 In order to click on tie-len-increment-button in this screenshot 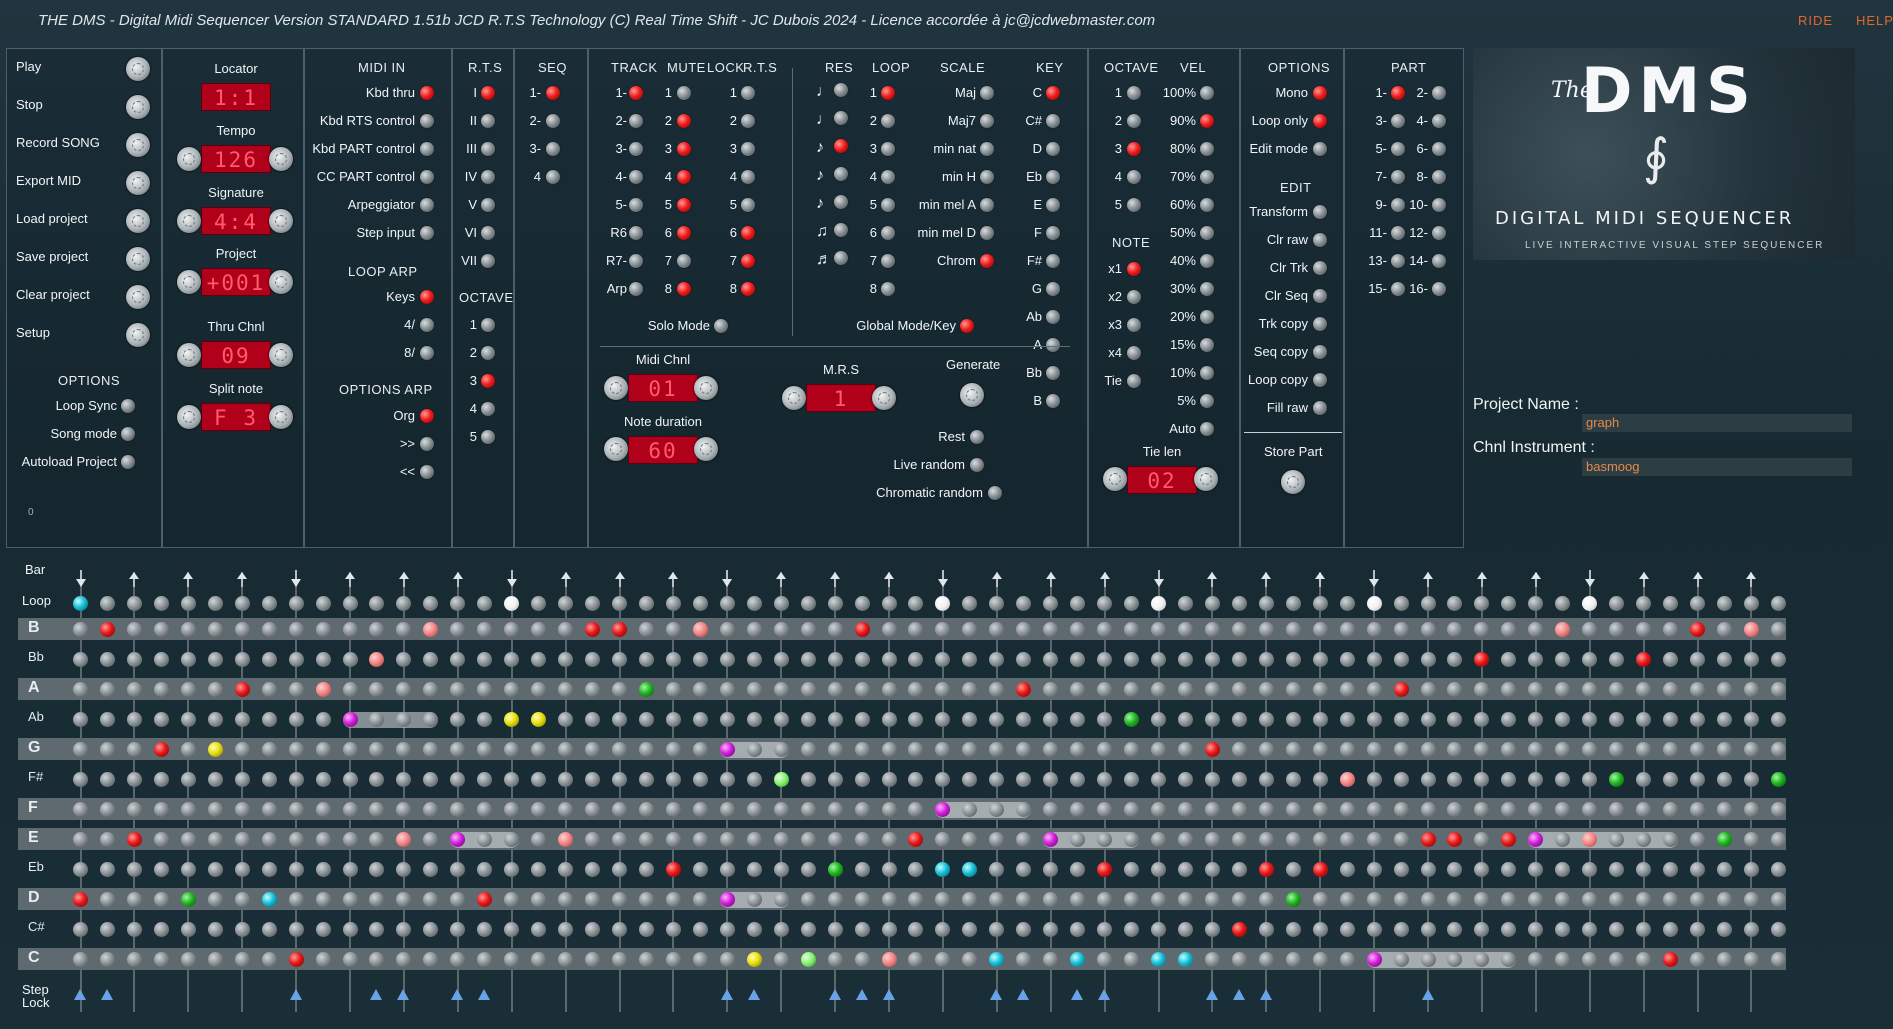, I will do `click(1206, 479)`.